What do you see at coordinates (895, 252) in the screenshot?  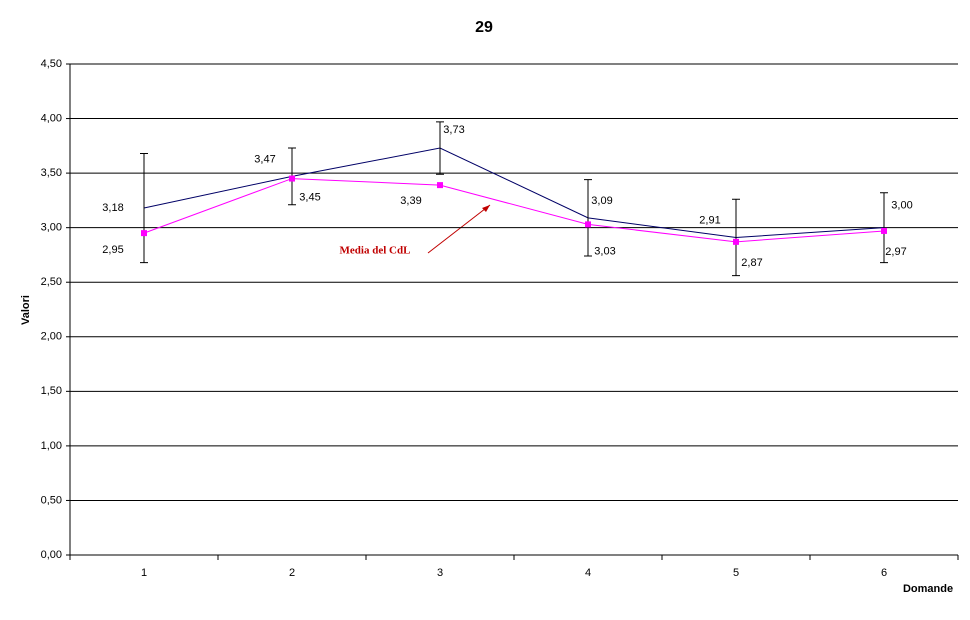 I see `data-label: 2,97` at bounding box center [895, 252].